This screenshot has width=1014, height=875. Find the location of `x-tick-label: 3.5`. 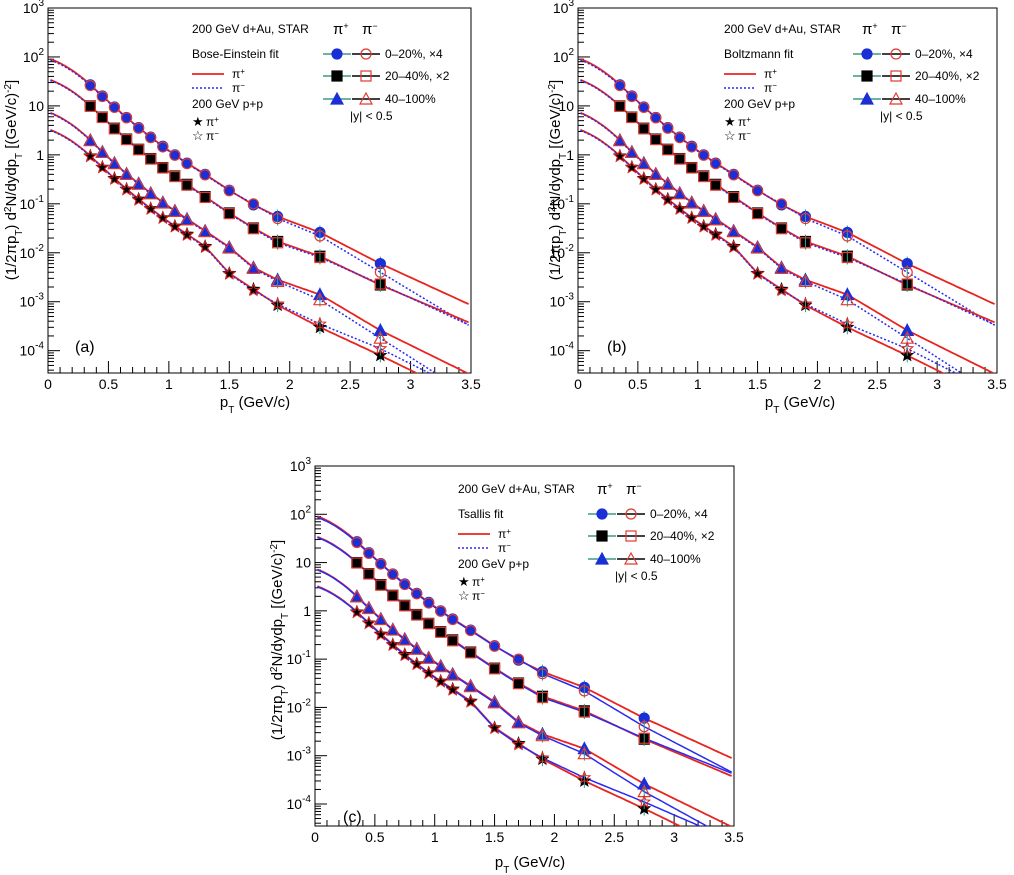

x-tick-label: 3.5 is located at coordinates (471, 384).